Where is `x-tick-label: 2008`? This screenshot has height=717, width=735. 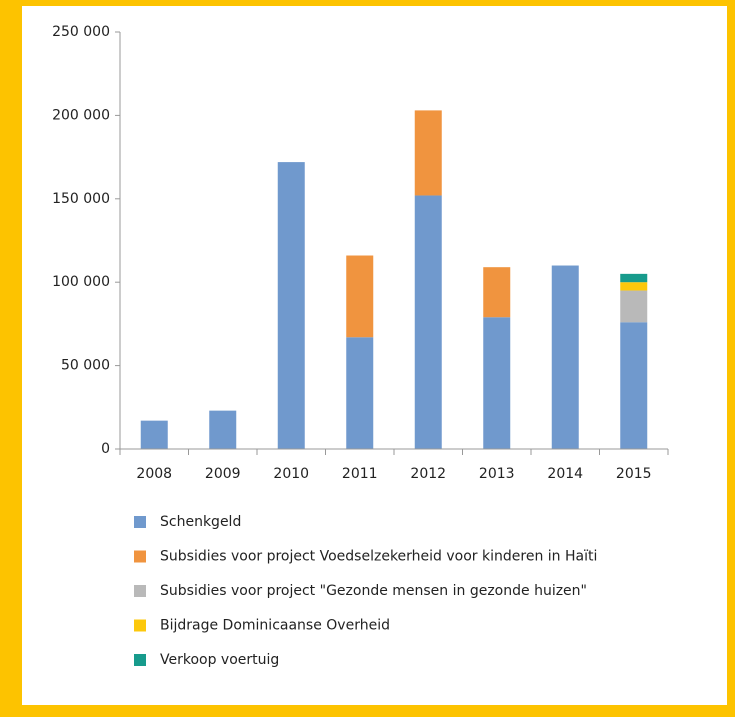 x-tick-label: 2008 is located at coordinates (154, 474).